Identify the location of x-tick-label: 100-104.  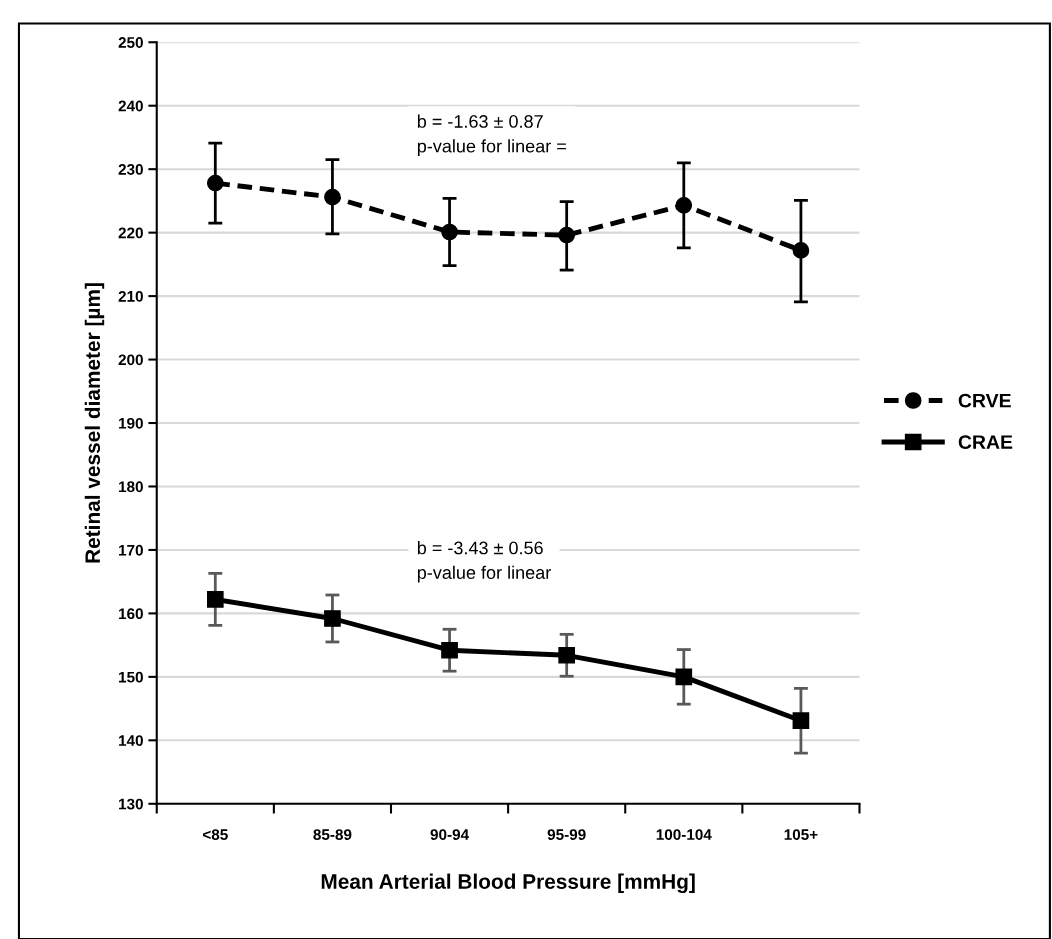
(684, 835).